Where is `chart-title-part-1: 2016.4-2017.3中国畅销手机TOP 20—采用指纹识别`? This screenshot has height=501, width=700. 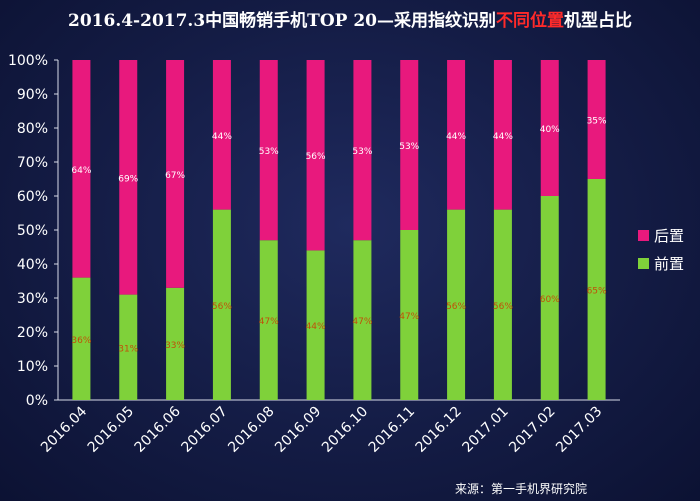
chart-title-part-1: 2016.4-2017.3中国畅销手机TOP 20—采用指纹识别 is located at coordinates (282, 21).